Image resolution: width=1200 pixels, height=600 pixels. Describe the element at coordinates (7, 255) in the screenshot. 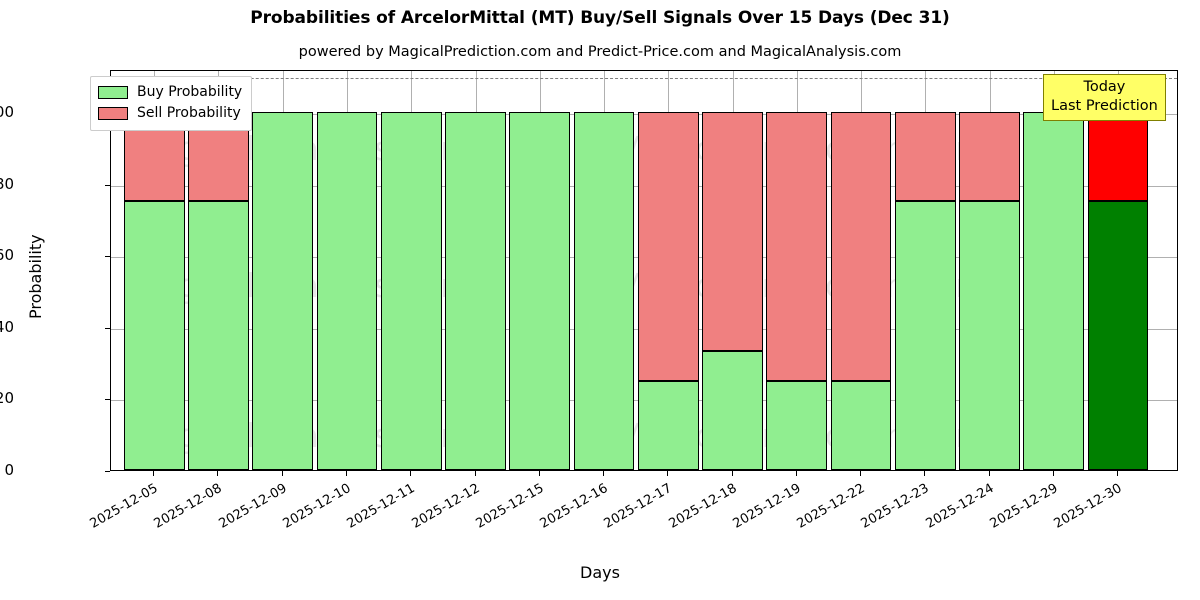

I see `y-tick-label: 60` at that location.